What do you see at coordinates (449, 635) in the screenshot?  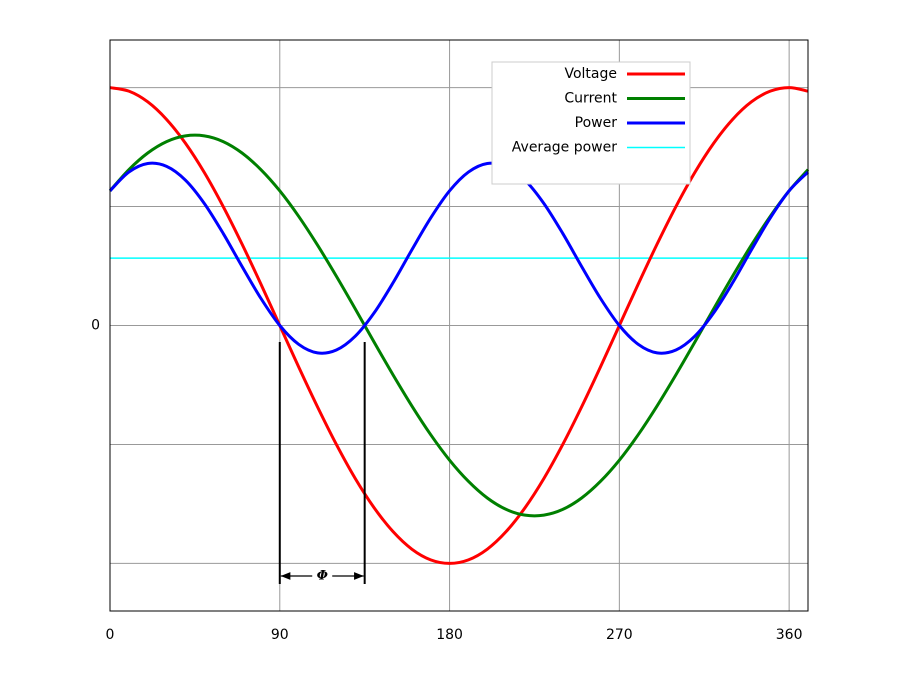 I see `x-tick-label: 180` at bounding box center [449, 635].